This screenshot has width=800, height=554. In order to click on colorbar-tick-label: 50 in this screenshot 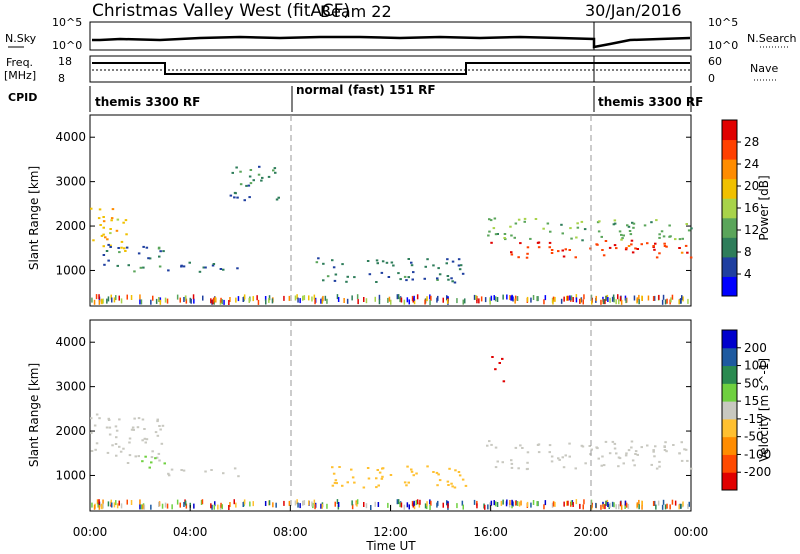, I will do `click(751, 383)`.